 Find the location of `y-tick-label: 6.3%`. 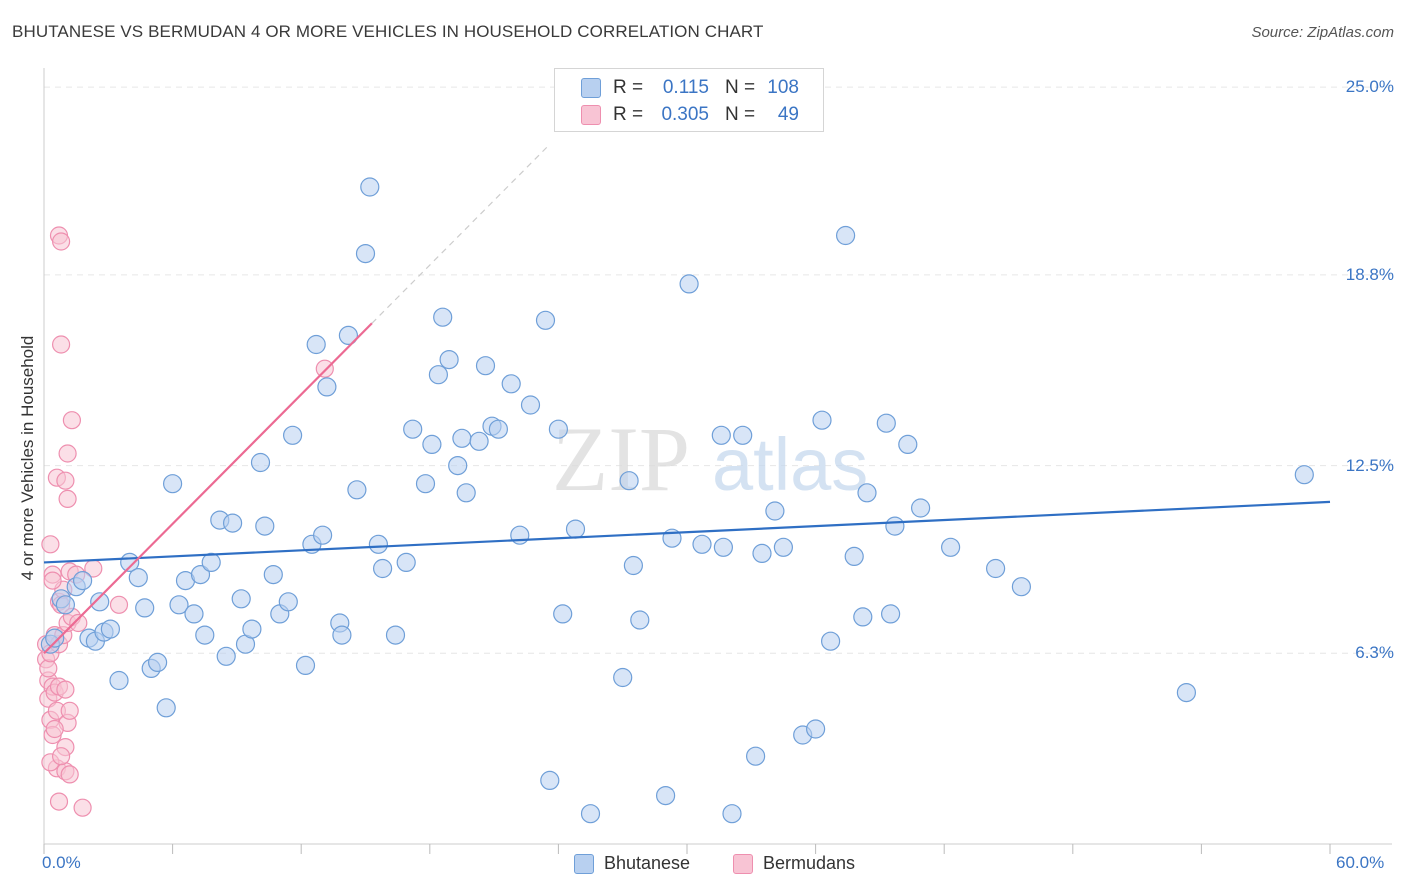

y-tick-label: 6.3% is located at coordinates (1374, 653).